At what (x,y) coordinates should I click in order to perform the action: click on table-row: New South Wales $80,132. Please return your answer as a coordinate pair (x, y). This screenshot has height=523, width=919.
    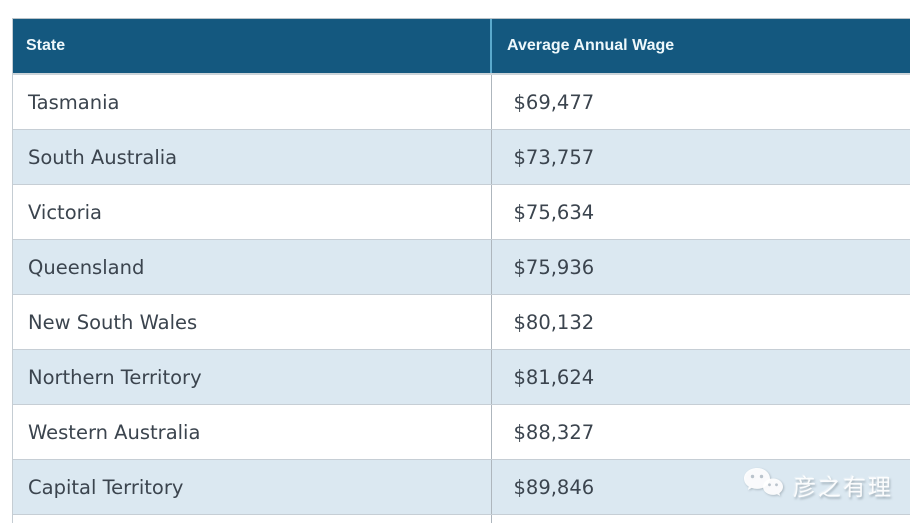
    Looking at the image, I should click on (461, 322).